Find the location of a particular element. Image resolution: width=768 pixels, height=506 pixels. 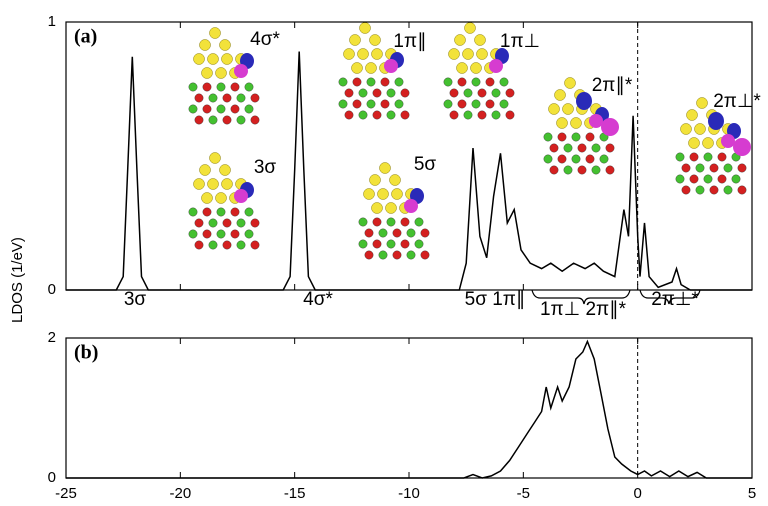

x-tick-label: -5 is located at coordinates (523, 493).